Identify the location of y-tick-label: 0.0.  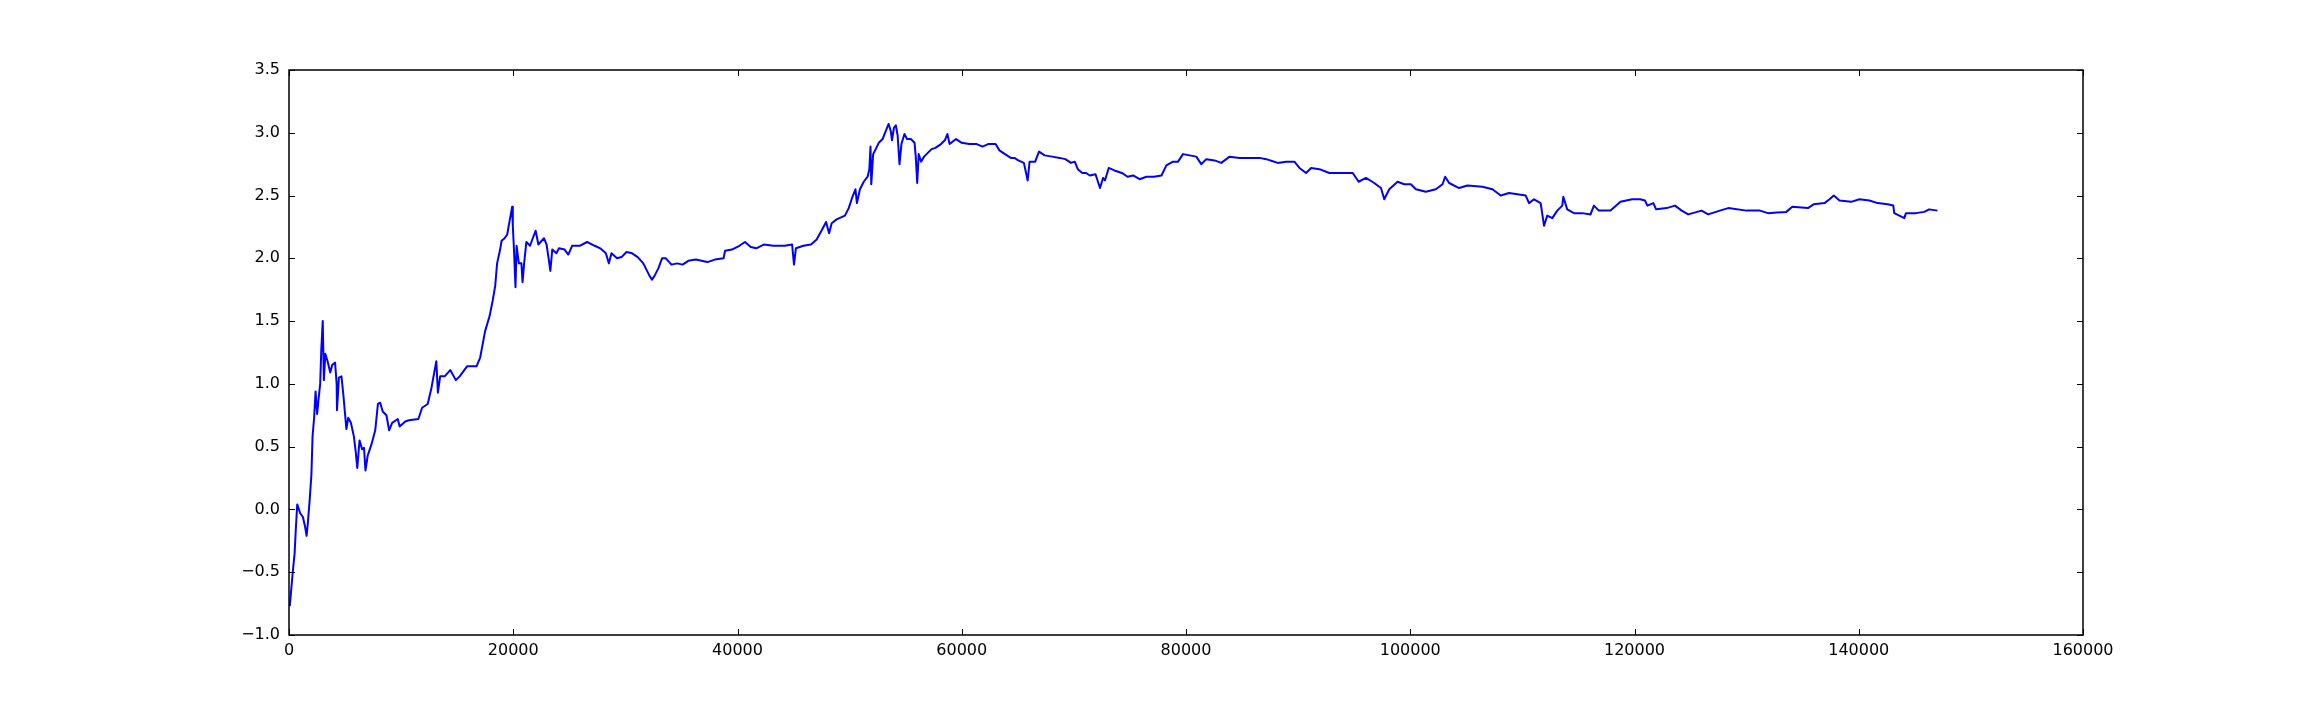
(267, 508).